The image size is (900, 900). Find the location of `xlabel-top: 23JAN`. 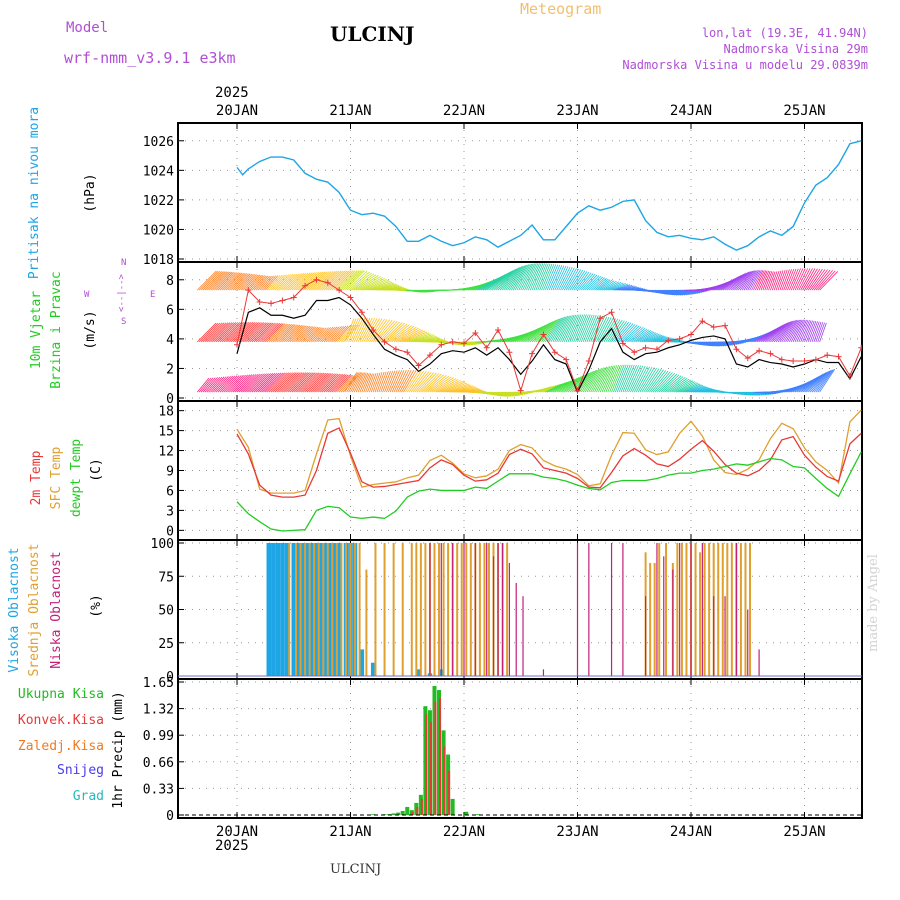

xlabel-top: 23JAN is located at coordinates (577, 111).